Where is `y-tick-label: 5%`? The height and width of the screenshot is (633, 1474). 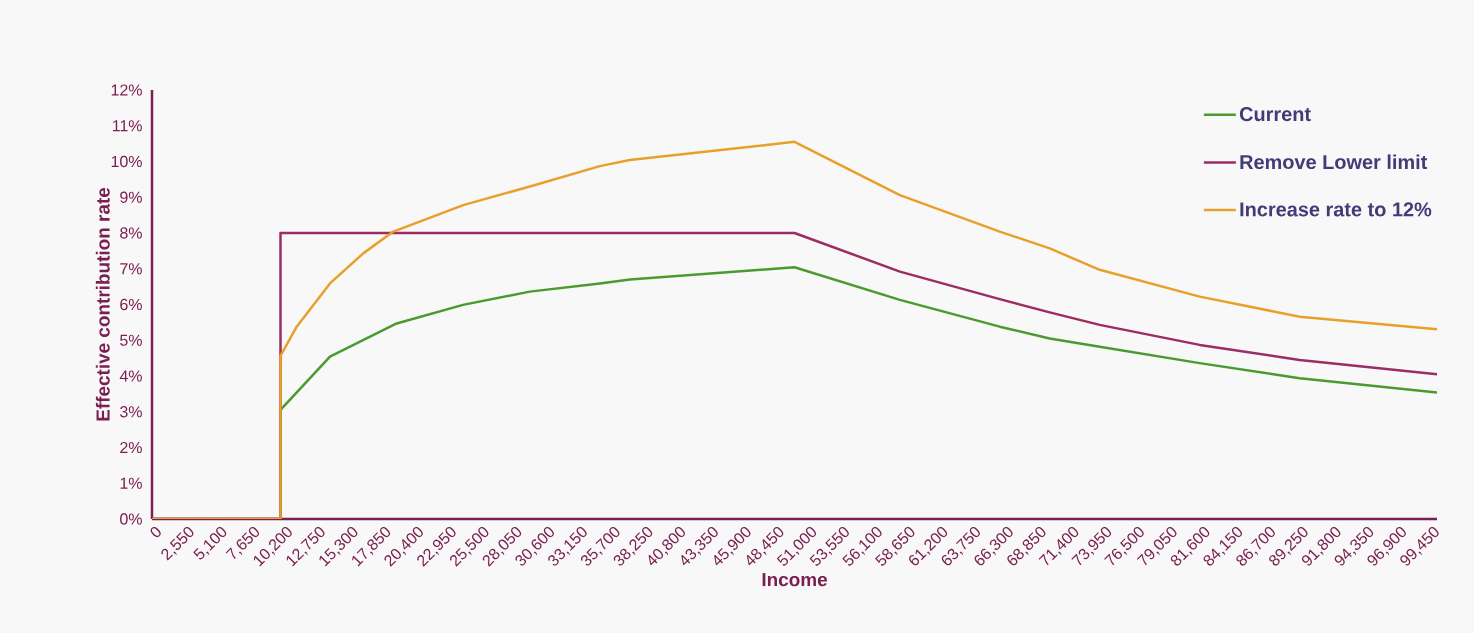 y-tick-label: 5% is located at coordinates (131, 340).